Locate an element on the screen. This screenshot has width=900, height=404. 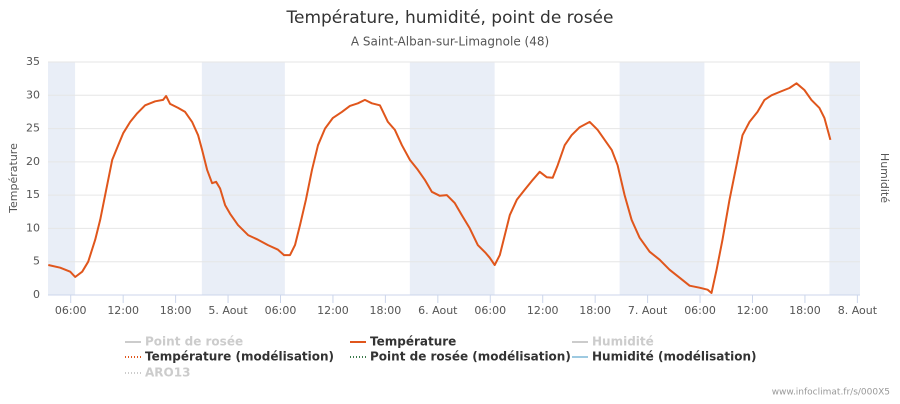
y-axis-label: Température is located at coordinates (13, 178).